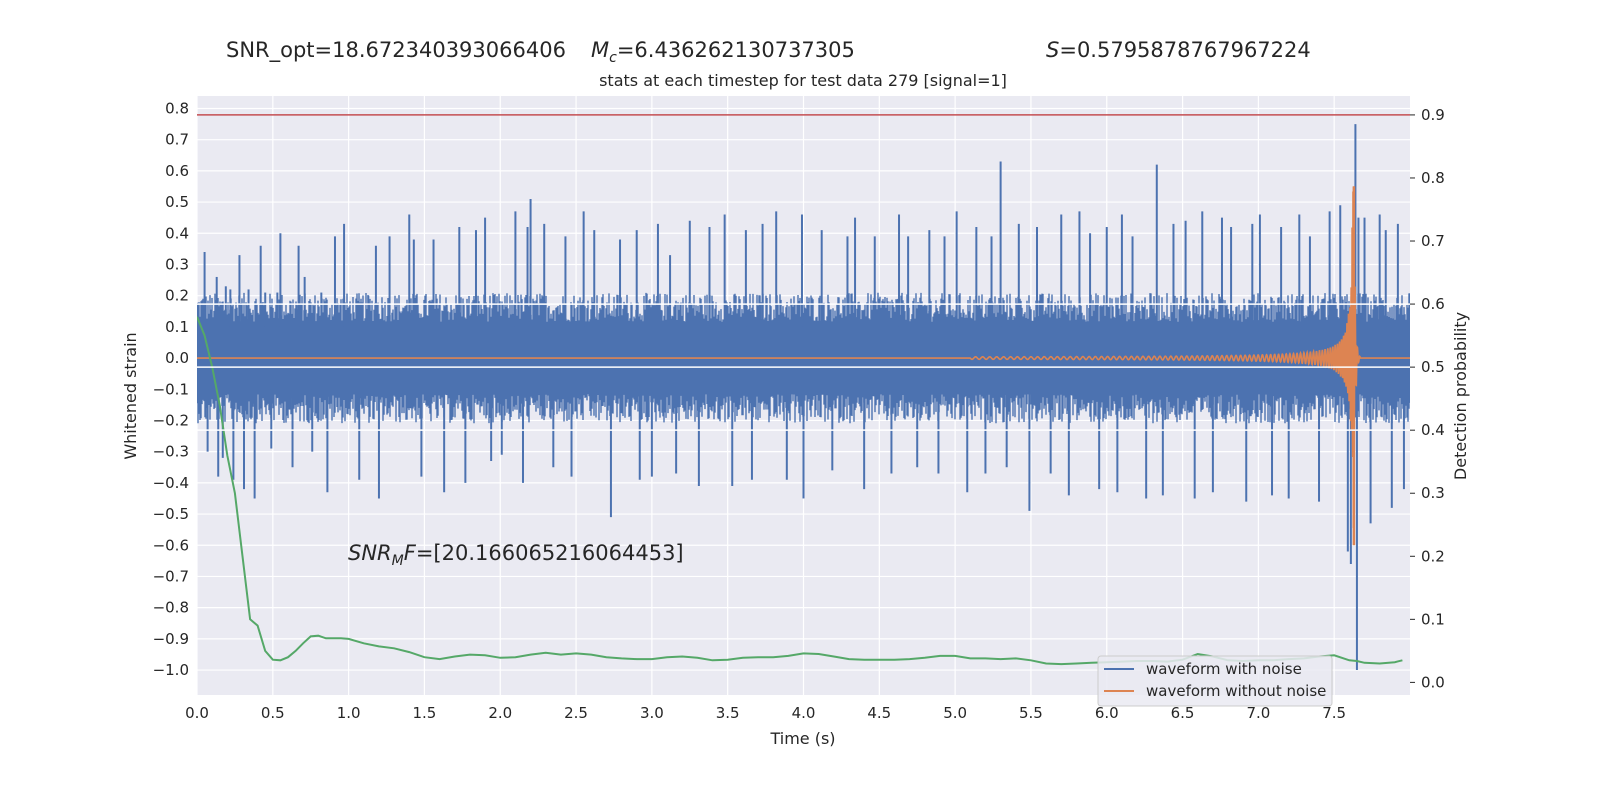  Describe the element at coordinates (576, 713) in the screenshot. I see `x-tick-label: 2.5` at that location.